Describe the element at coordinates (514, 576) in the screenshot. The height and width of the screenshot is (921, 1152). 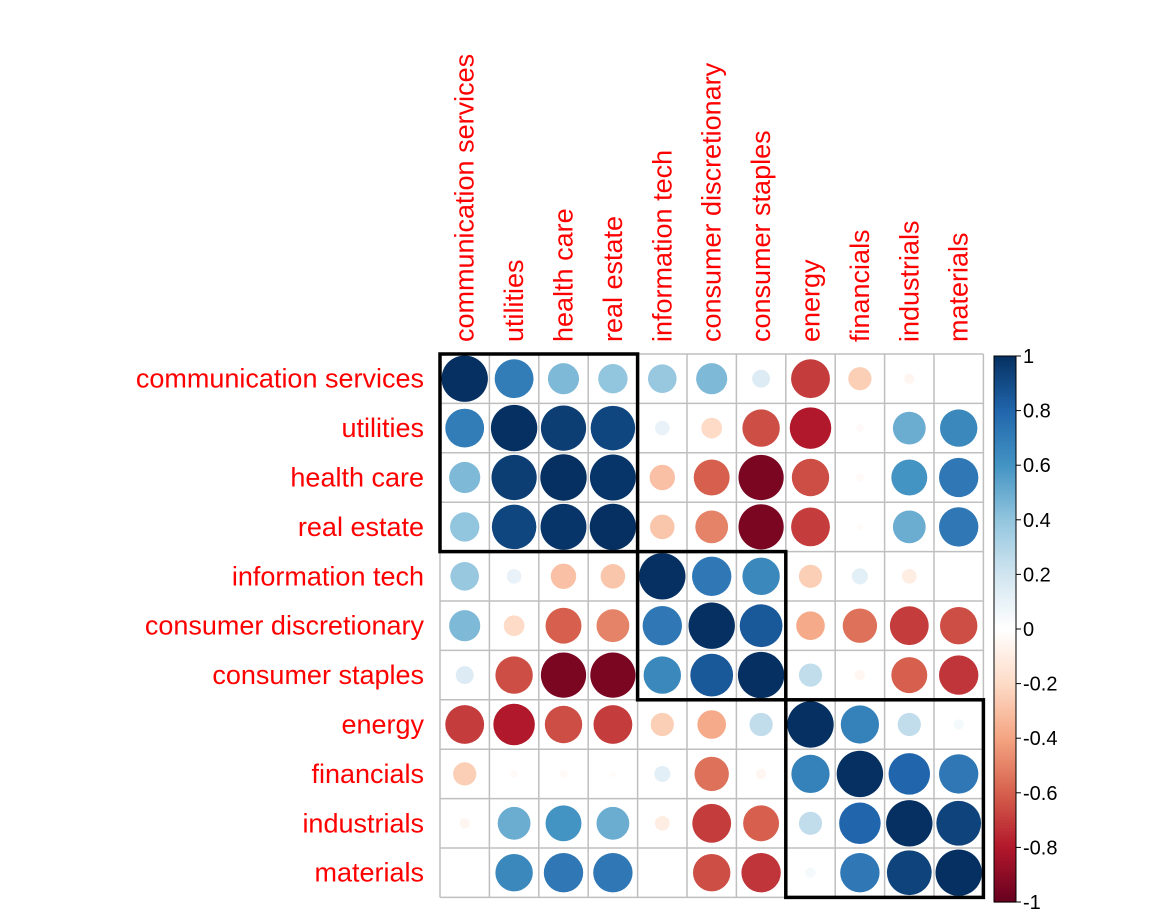
I see `corr-circle-information-tech-utilities` at that location.